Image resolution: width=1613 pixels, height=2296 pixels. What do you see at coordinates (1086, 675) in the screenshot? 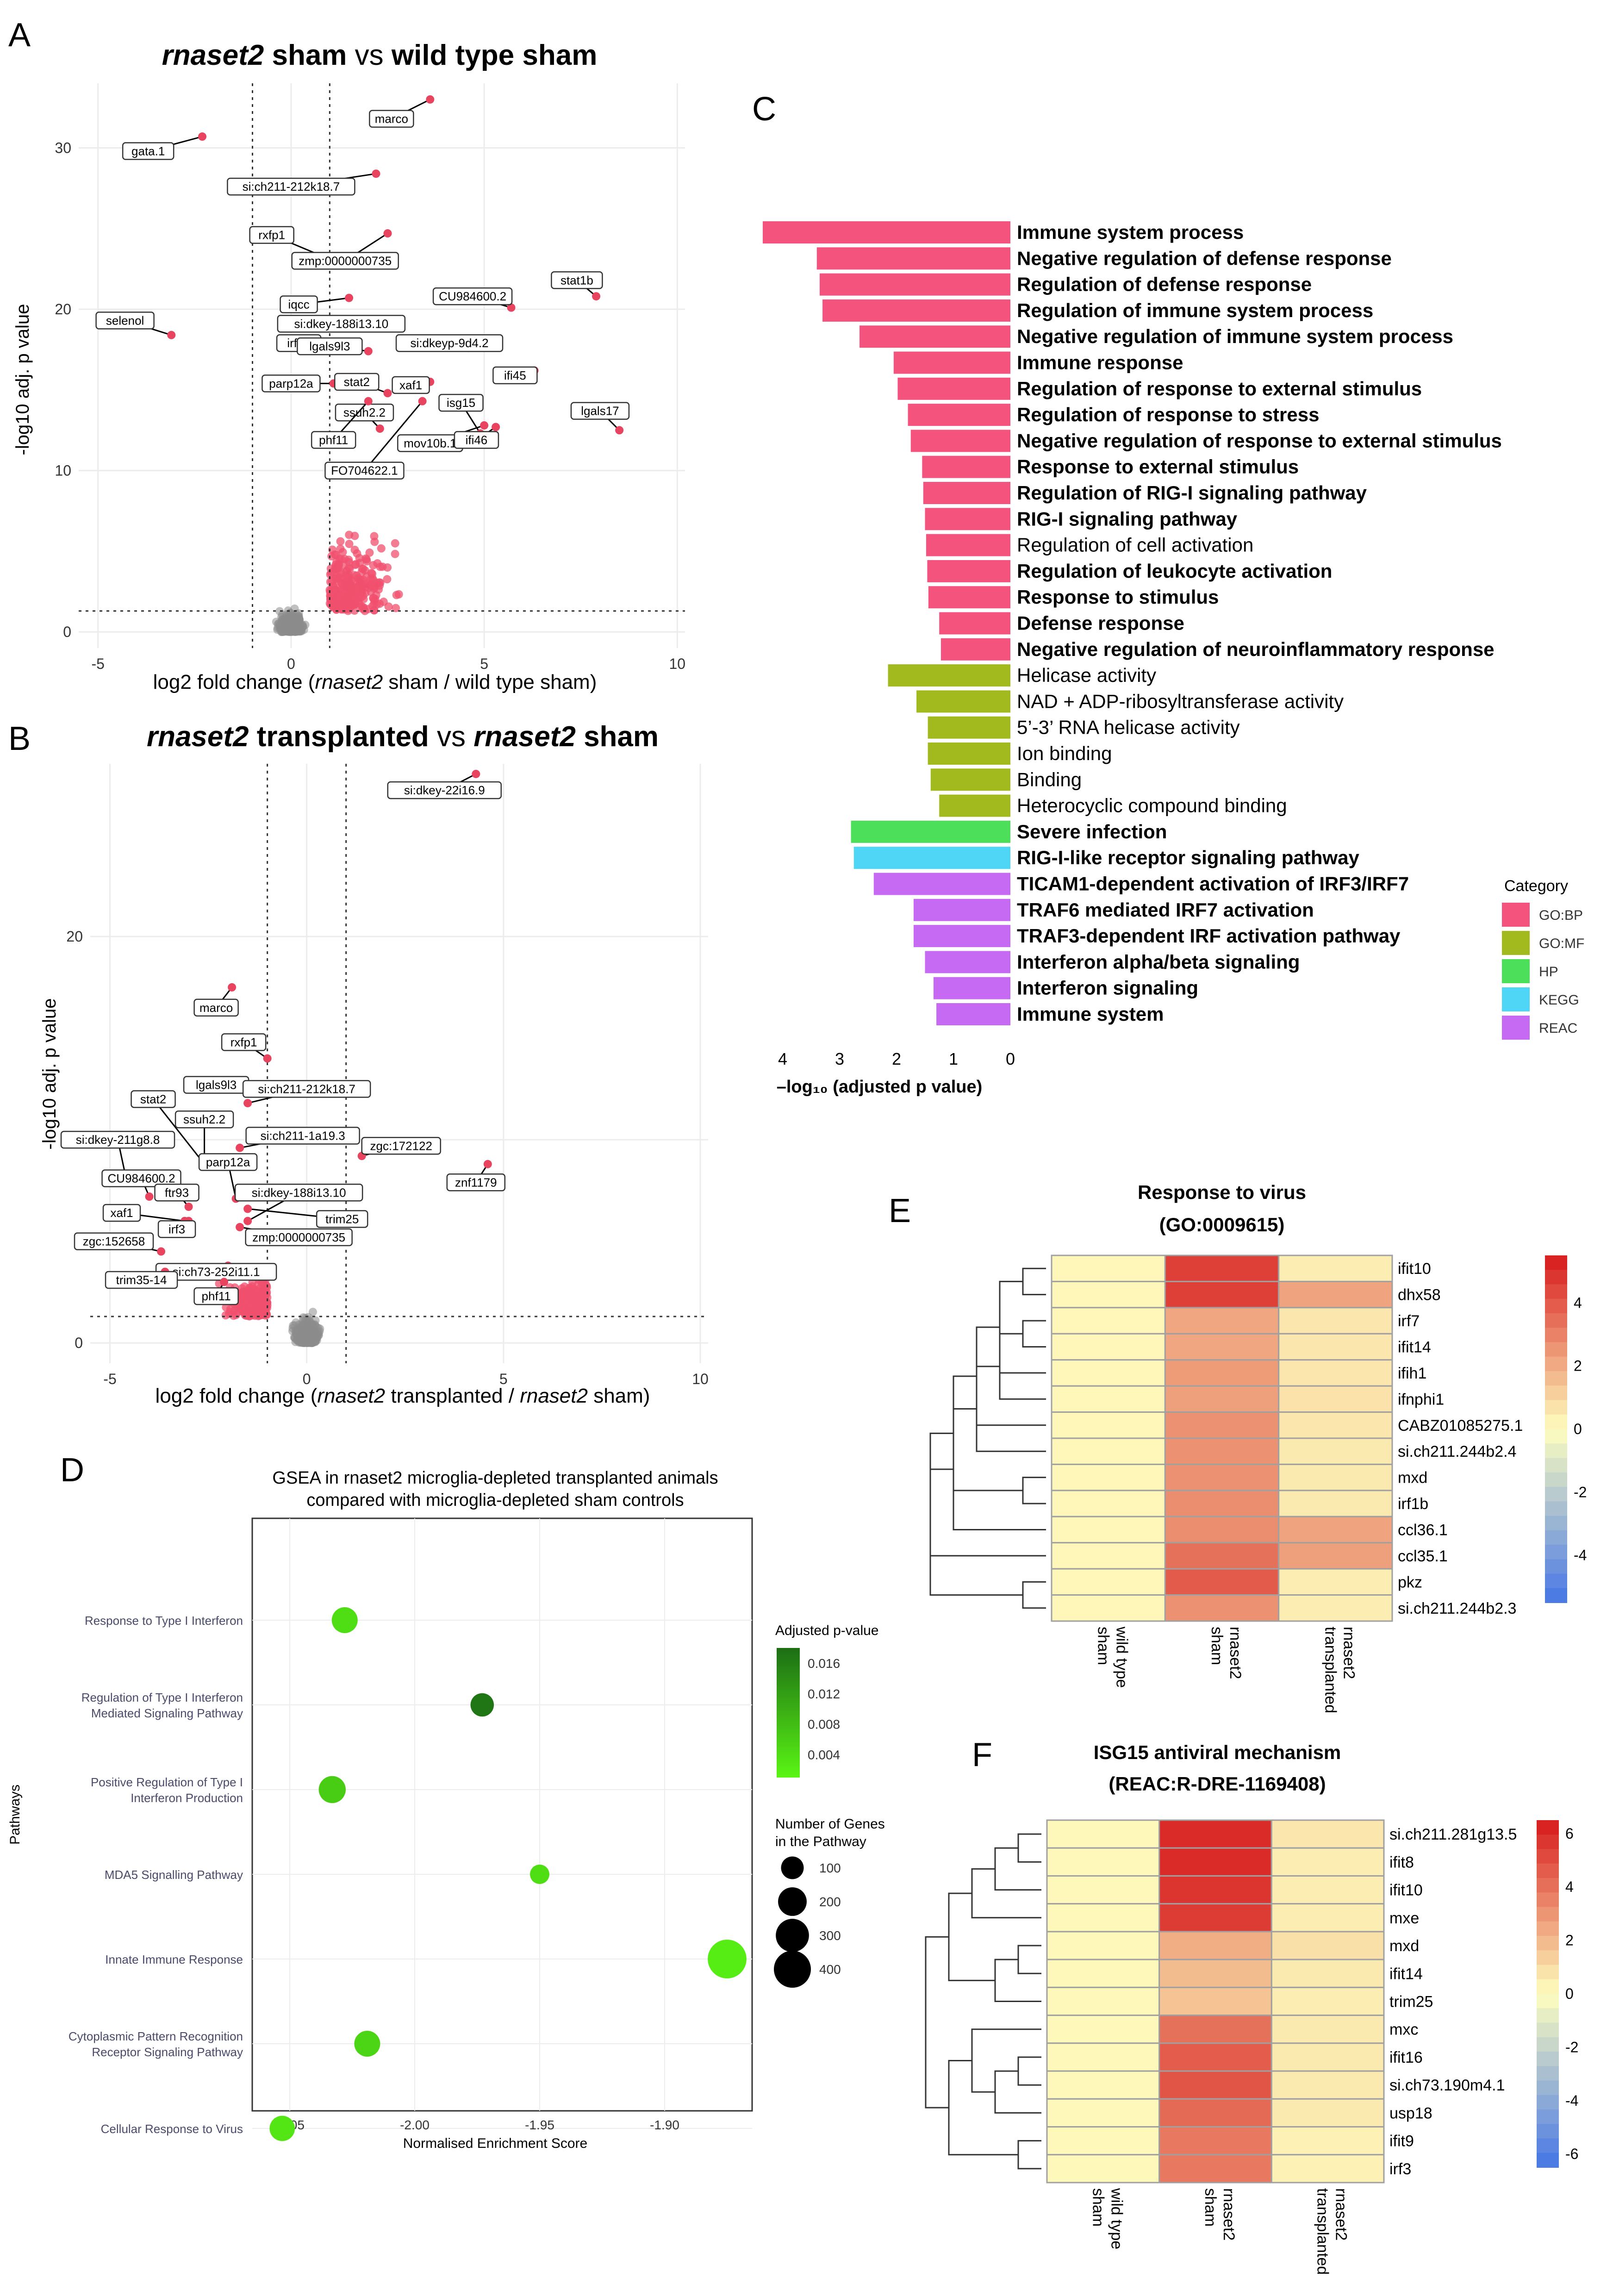
I see `term-label: Helicase activity` at bounding box center [1086, 675].